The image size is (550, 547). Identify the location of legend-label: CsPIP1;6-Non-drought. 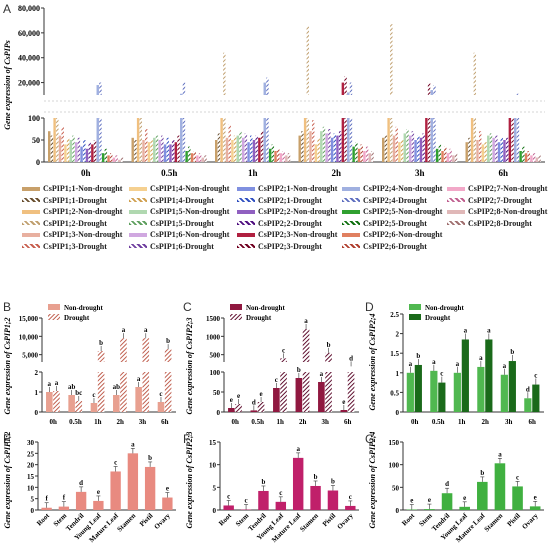
(190, 234).